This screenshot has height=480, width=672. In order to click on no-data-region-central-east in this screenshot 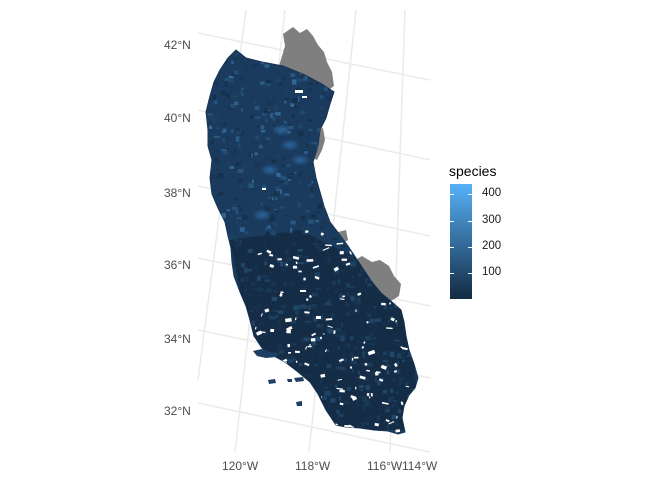, I will do `click(343, 237)`.